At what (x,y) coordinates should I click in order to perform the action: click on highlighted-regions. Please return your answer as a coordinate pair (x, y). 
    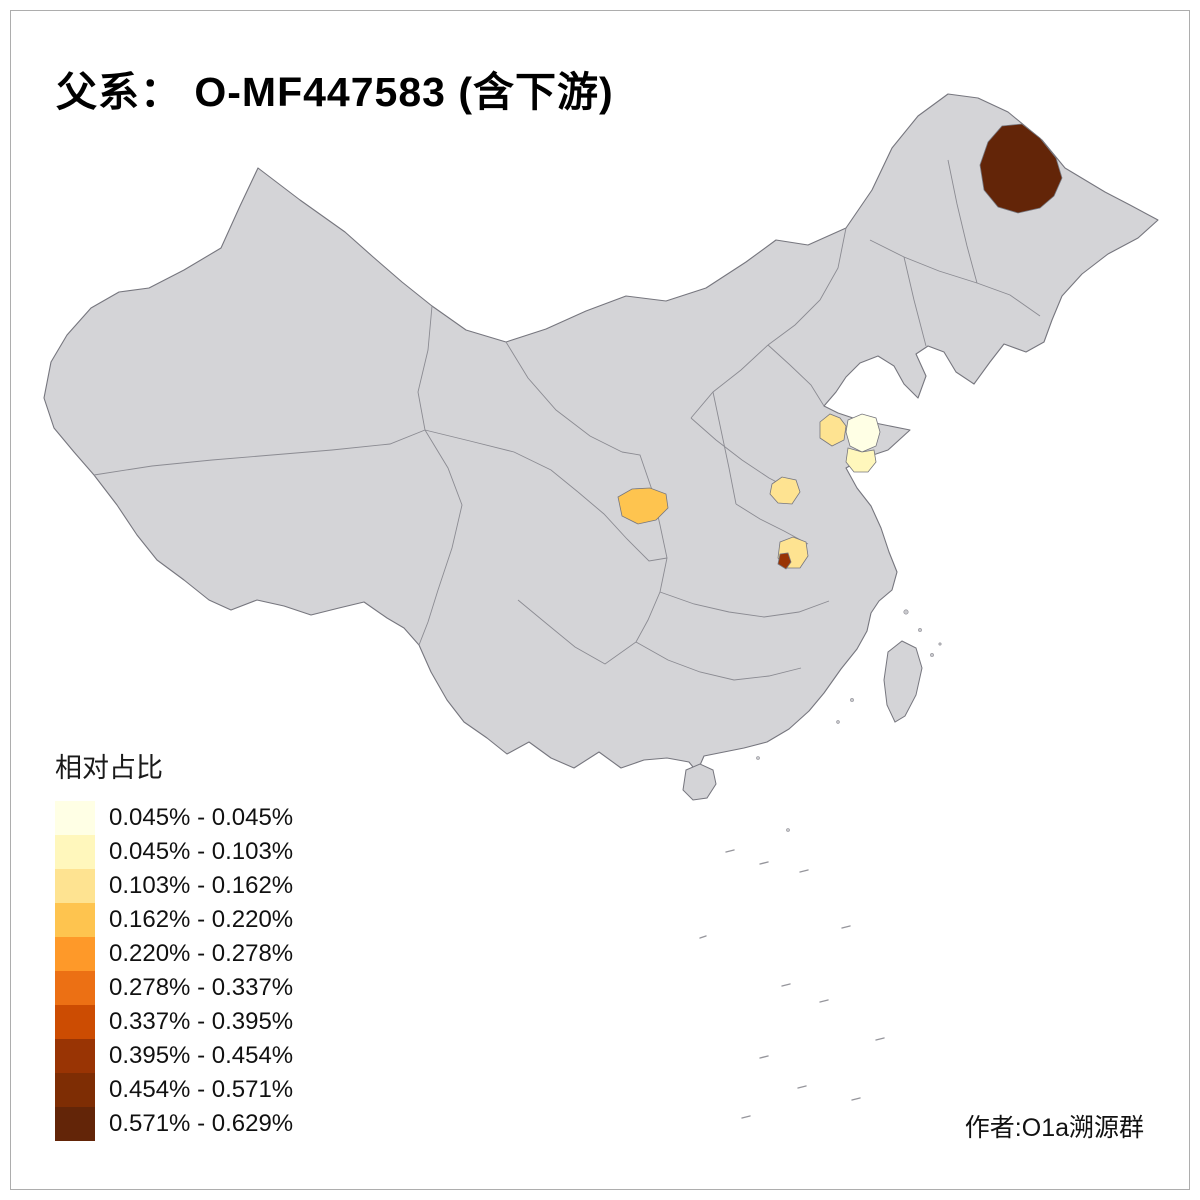
    Looking at the image, I should click on (840, 346).